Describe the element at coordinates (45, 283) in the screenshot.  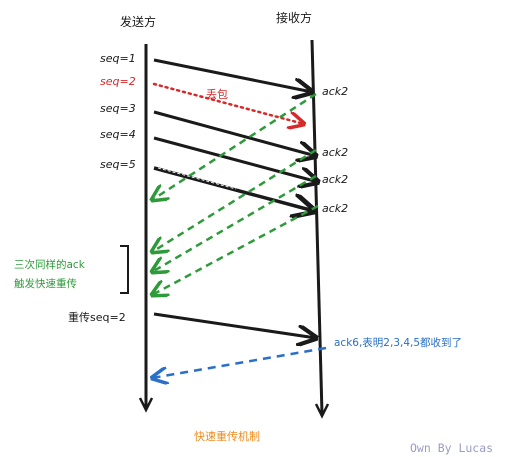
I see `dup-ack-note-line2: 触发快速重传` at that location.